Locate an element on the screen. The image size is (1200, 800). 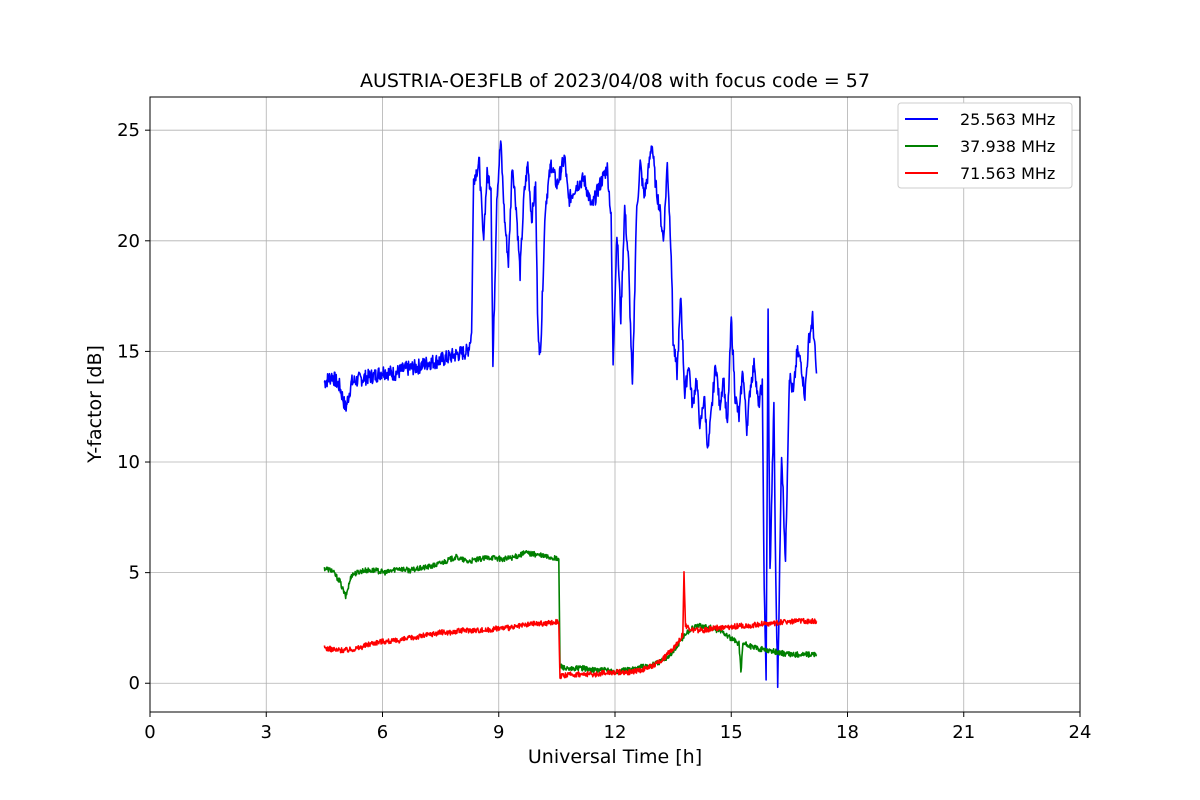
x-tick-label: 12 is located at coordinates (615, 732).